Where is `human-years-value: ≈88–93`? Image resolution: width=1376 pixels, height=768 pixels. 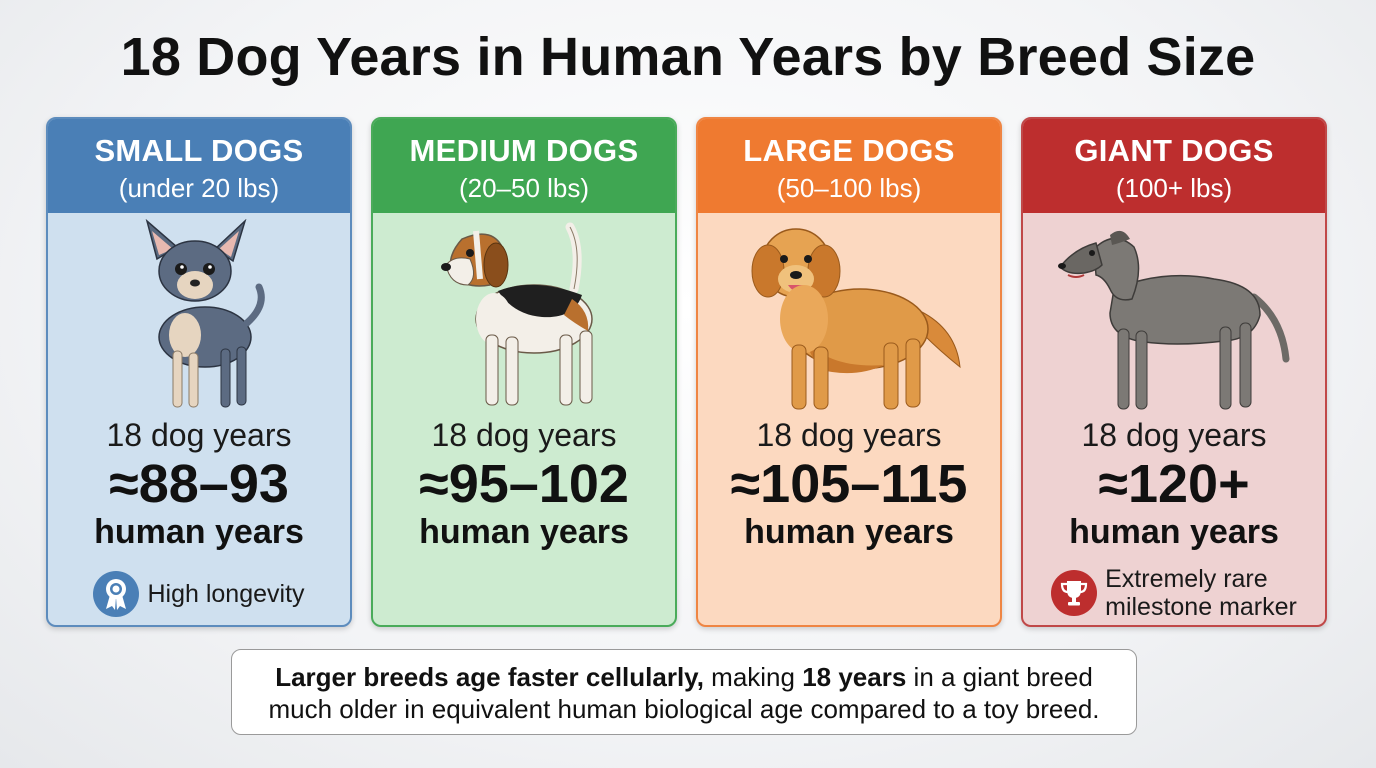 human-years-value: ≈88–93 is located at coordinates (199, 484).